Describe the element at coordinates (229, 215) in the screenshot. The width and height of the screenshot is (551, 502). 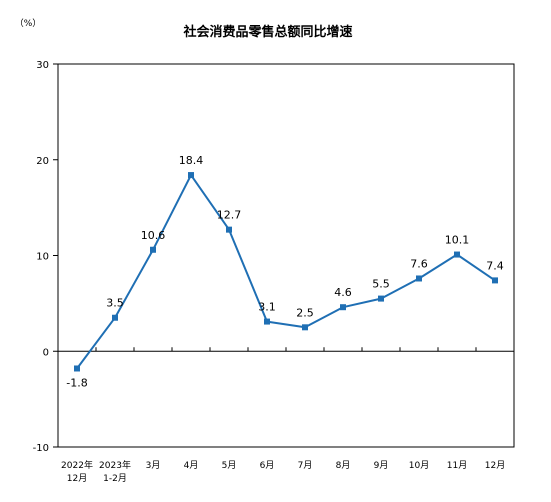
I see `data-label: 12.7` at that location.